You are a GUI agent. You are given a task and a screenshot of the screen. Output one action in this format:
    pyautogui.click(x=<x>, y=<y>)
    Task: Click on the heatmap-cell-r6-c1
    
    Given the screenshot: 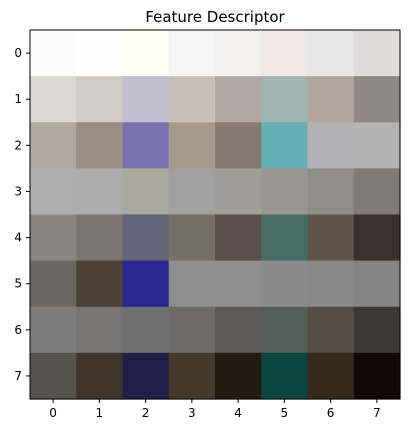 What is the action you would take?
    pyautogui.click(x=100, y=330)
    